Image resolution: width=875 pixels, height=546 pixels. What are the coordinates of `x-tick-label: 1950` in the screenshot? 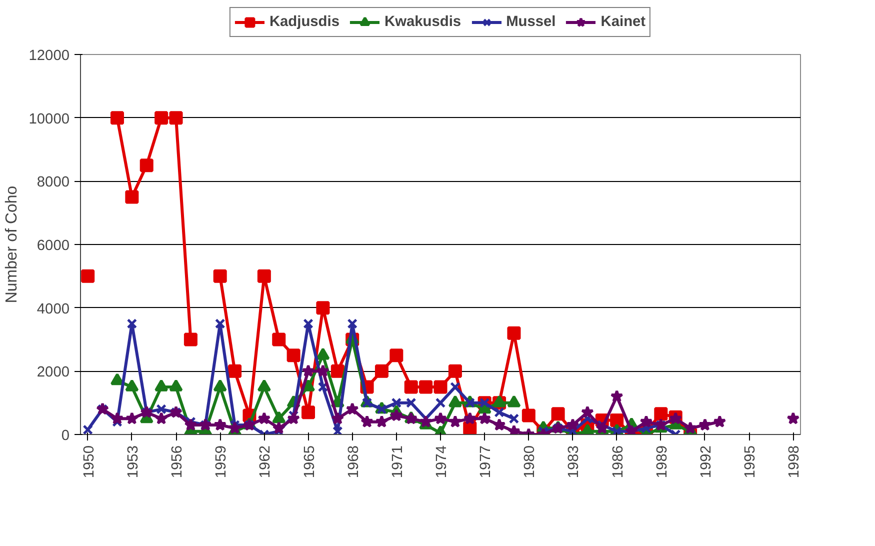 It's located at (89, 461).